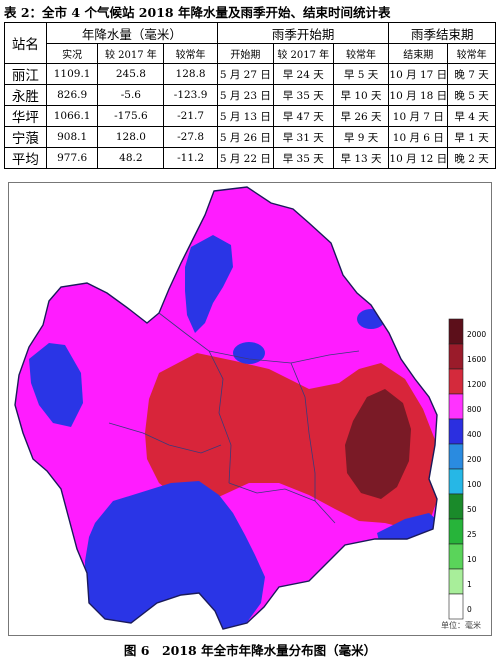 This screenshot has height=660, width=500. Describe the element at coordinates (474, 434) in the screenshot. I see `legend-label: 400` at that location.